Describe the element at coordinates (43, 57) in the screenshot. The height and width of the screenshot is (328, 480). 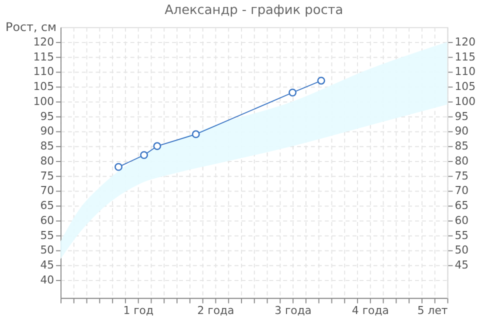
I see `y-tick-label: 115` at that location.